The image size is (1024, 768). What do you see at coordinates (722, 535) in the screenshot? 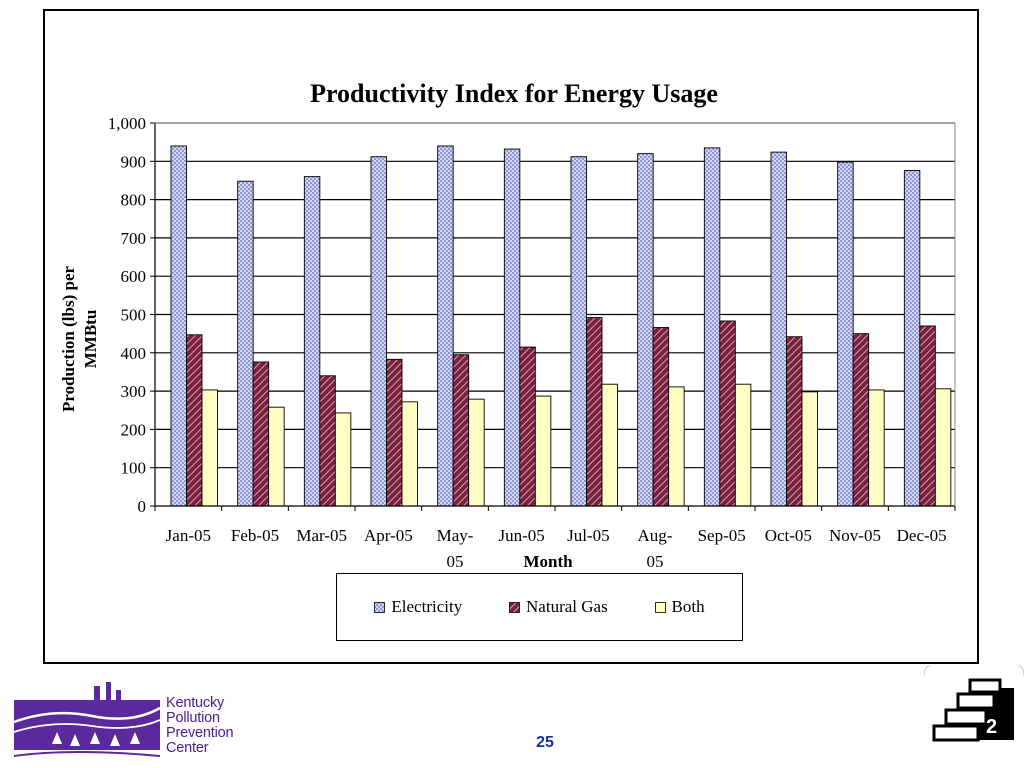
I see `x-tick-label: Sep-05` at bounding box center [722, 535].